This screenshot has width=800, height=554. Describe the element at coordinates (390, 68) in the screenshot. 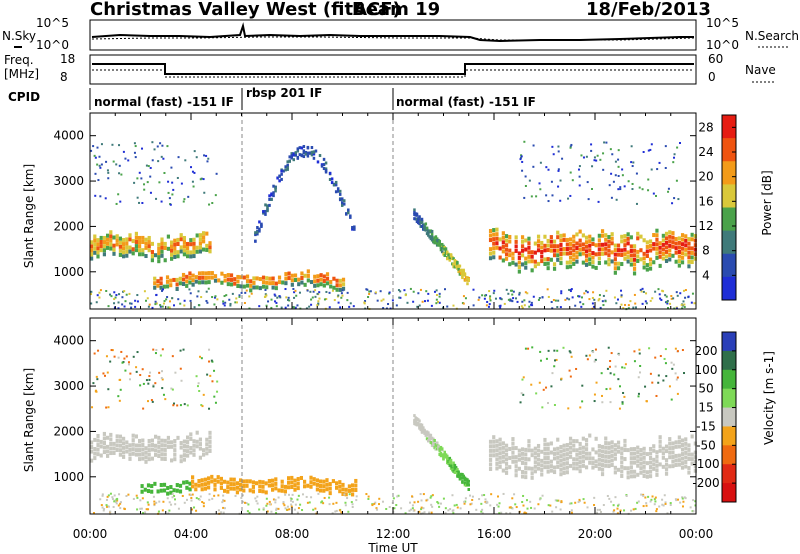

I see `freq-panel: Freq. [MHz] 18 8 60 0 Nave` at that location.